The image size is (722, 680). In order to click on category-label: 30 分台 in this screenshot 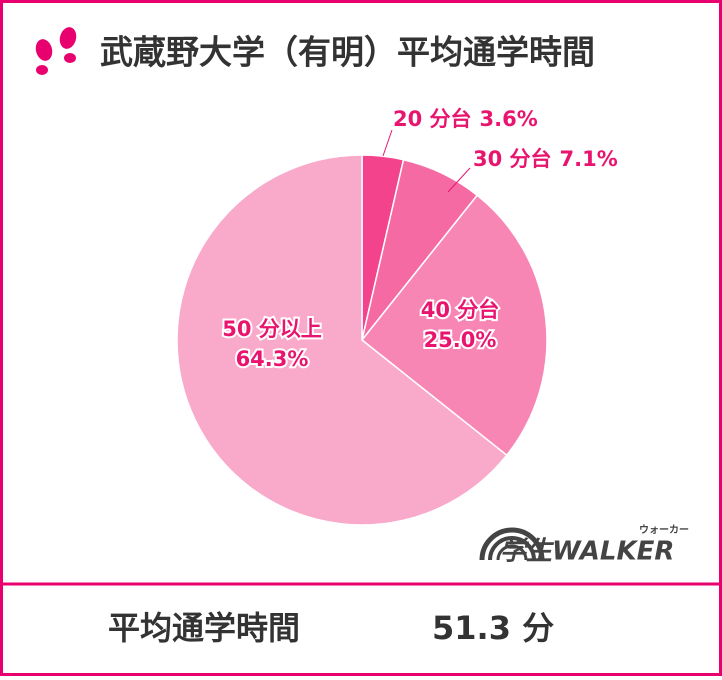, I will do `click(512, 159)`.